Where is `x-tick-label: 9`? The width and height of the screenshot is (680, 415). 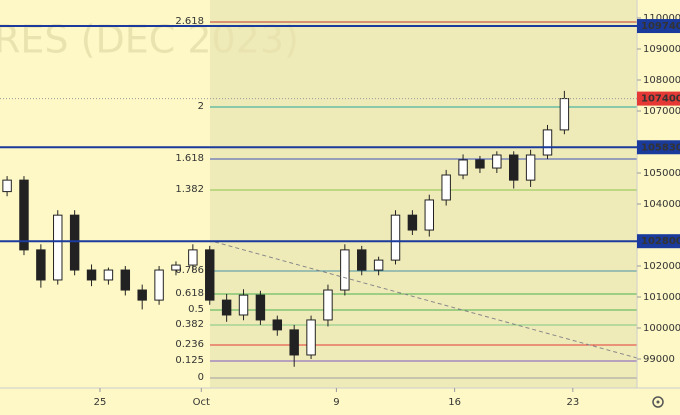
x-tick-label: 9 is located at coordinates (336, 402).